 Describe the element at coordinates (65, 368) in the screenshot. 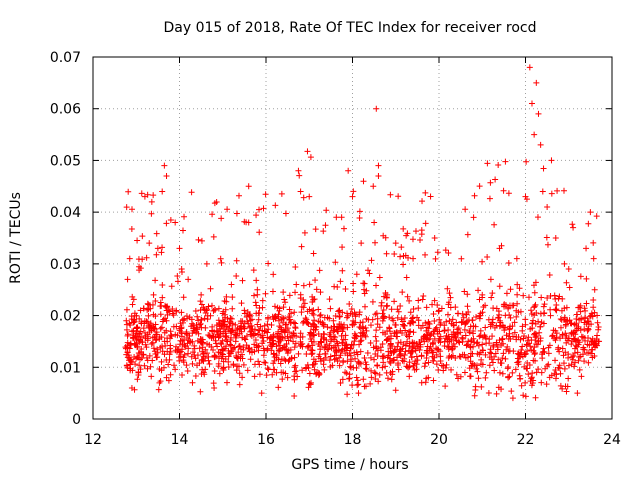

I see `y-tick-label: 0.01` at that location.